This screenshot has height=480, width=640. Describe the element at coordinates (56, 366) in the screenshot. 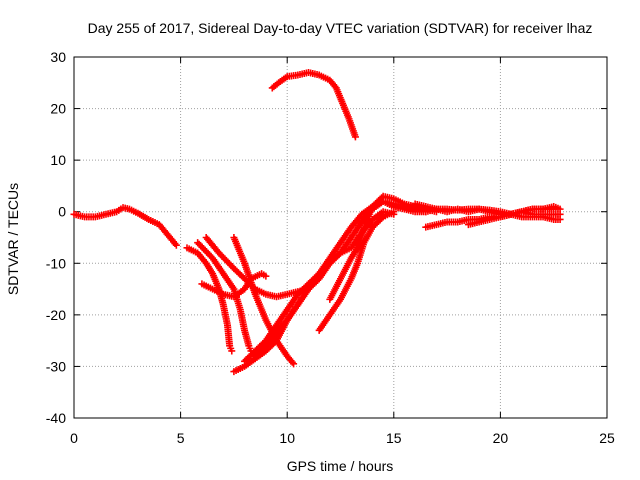

I see `y-tick-label: -30` at that location.